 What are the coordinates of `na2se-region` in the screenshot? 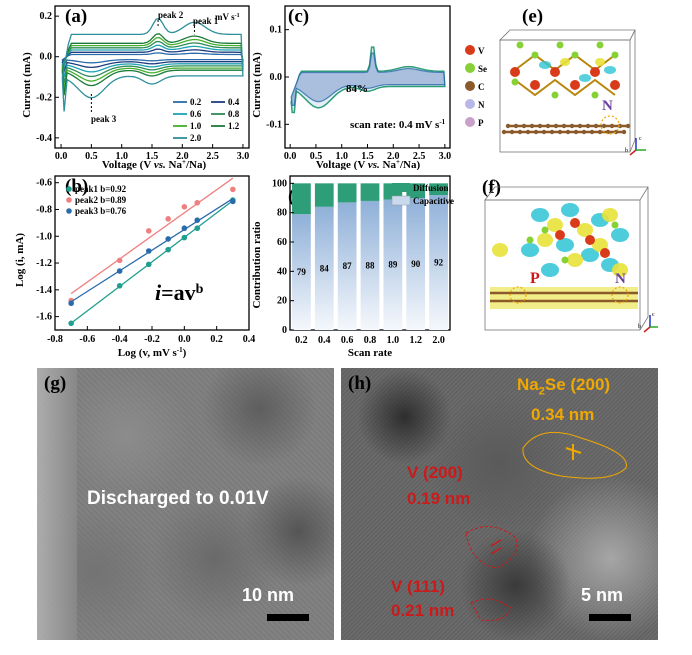 It's located at (574, 455).